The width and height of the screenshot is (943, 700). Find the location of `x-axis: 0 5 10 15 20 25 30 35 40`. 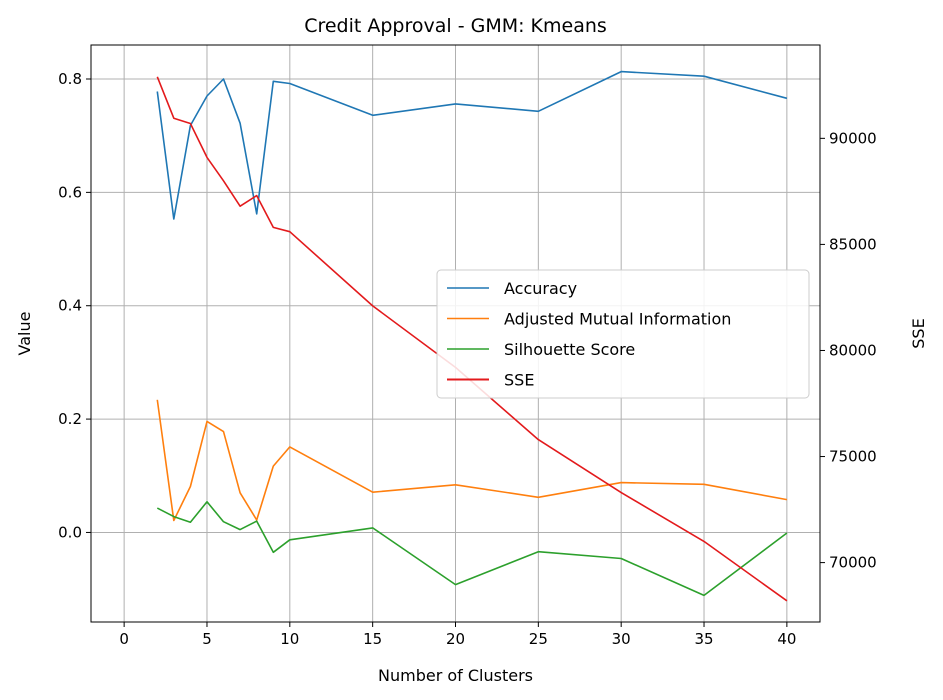

x-axis: 0 5 10 15 20 25 30 35 40 is located at coordinates (457, 635).